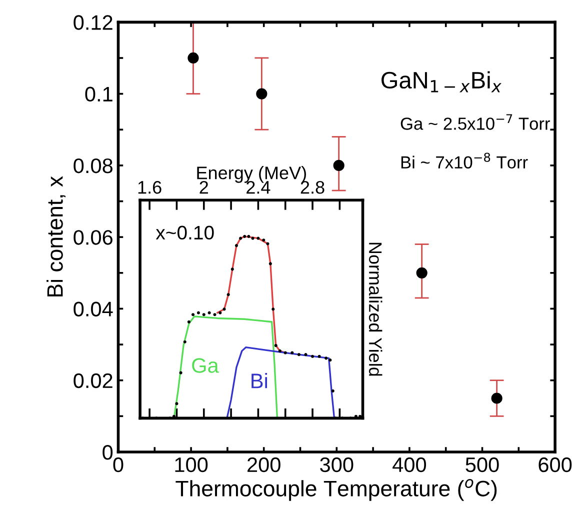 The image size is (574, 528). What do you see at coordinates (464, 160) in the screenshot?
I see `annotation: Bi ~ 7x10$^{−8}$ Torr` at bounding box center [464, 160].